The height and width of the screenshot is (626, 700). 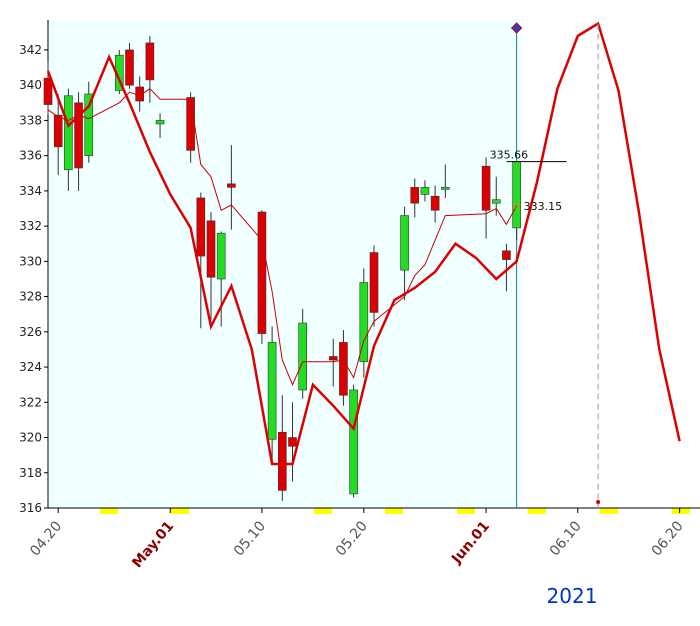 What do you see at coordinates (30, 508) in the screenshot?
I see `y-tick-label: 316` at bounding box center [30, 508].